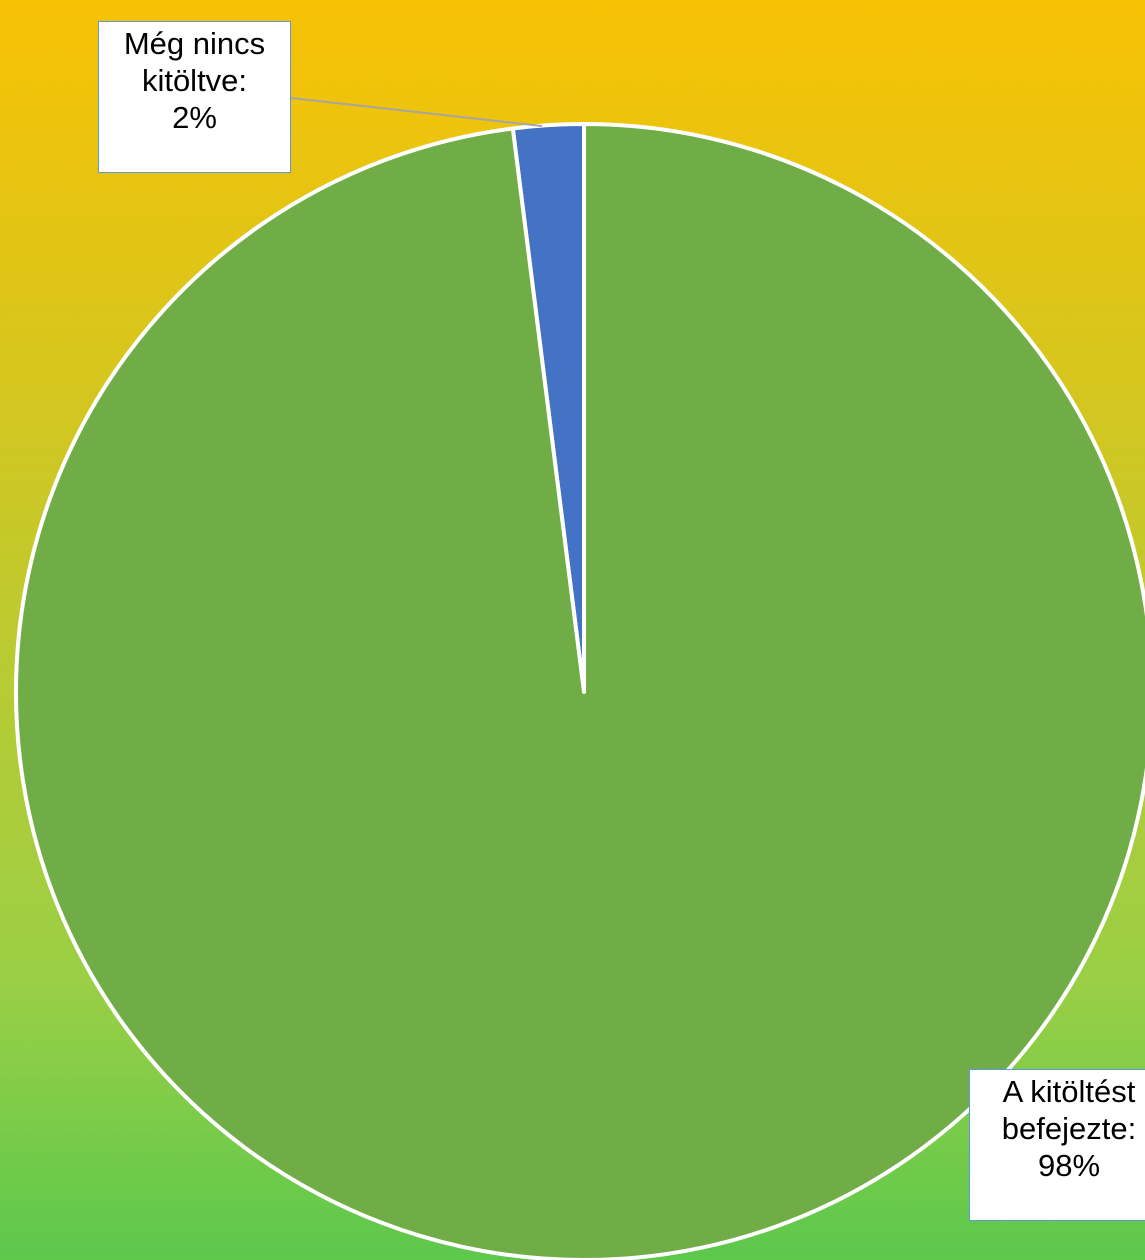 The image size is (1145, 1260). I want to click on data-label-line: befejezte:, so click(1069, 1128).